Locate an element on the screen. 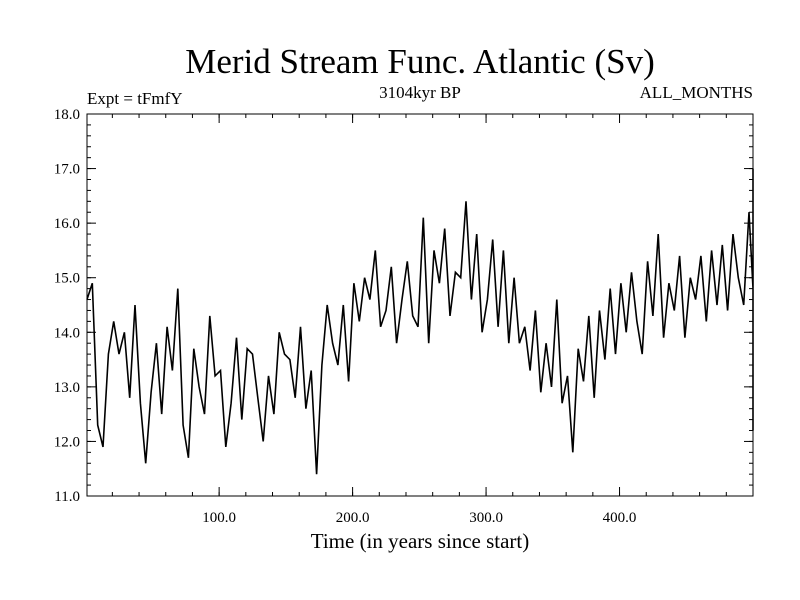 This screenshot has width=800, height=600. y-tick-label: 18.0 is located at coordinates (67, 115).